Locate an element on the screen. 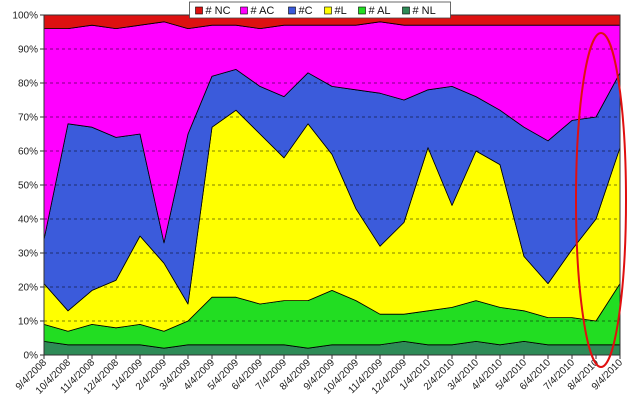 The height and width of the screenshot is (410, 640). legend-label: # AC is located at coordinates (263, 11).